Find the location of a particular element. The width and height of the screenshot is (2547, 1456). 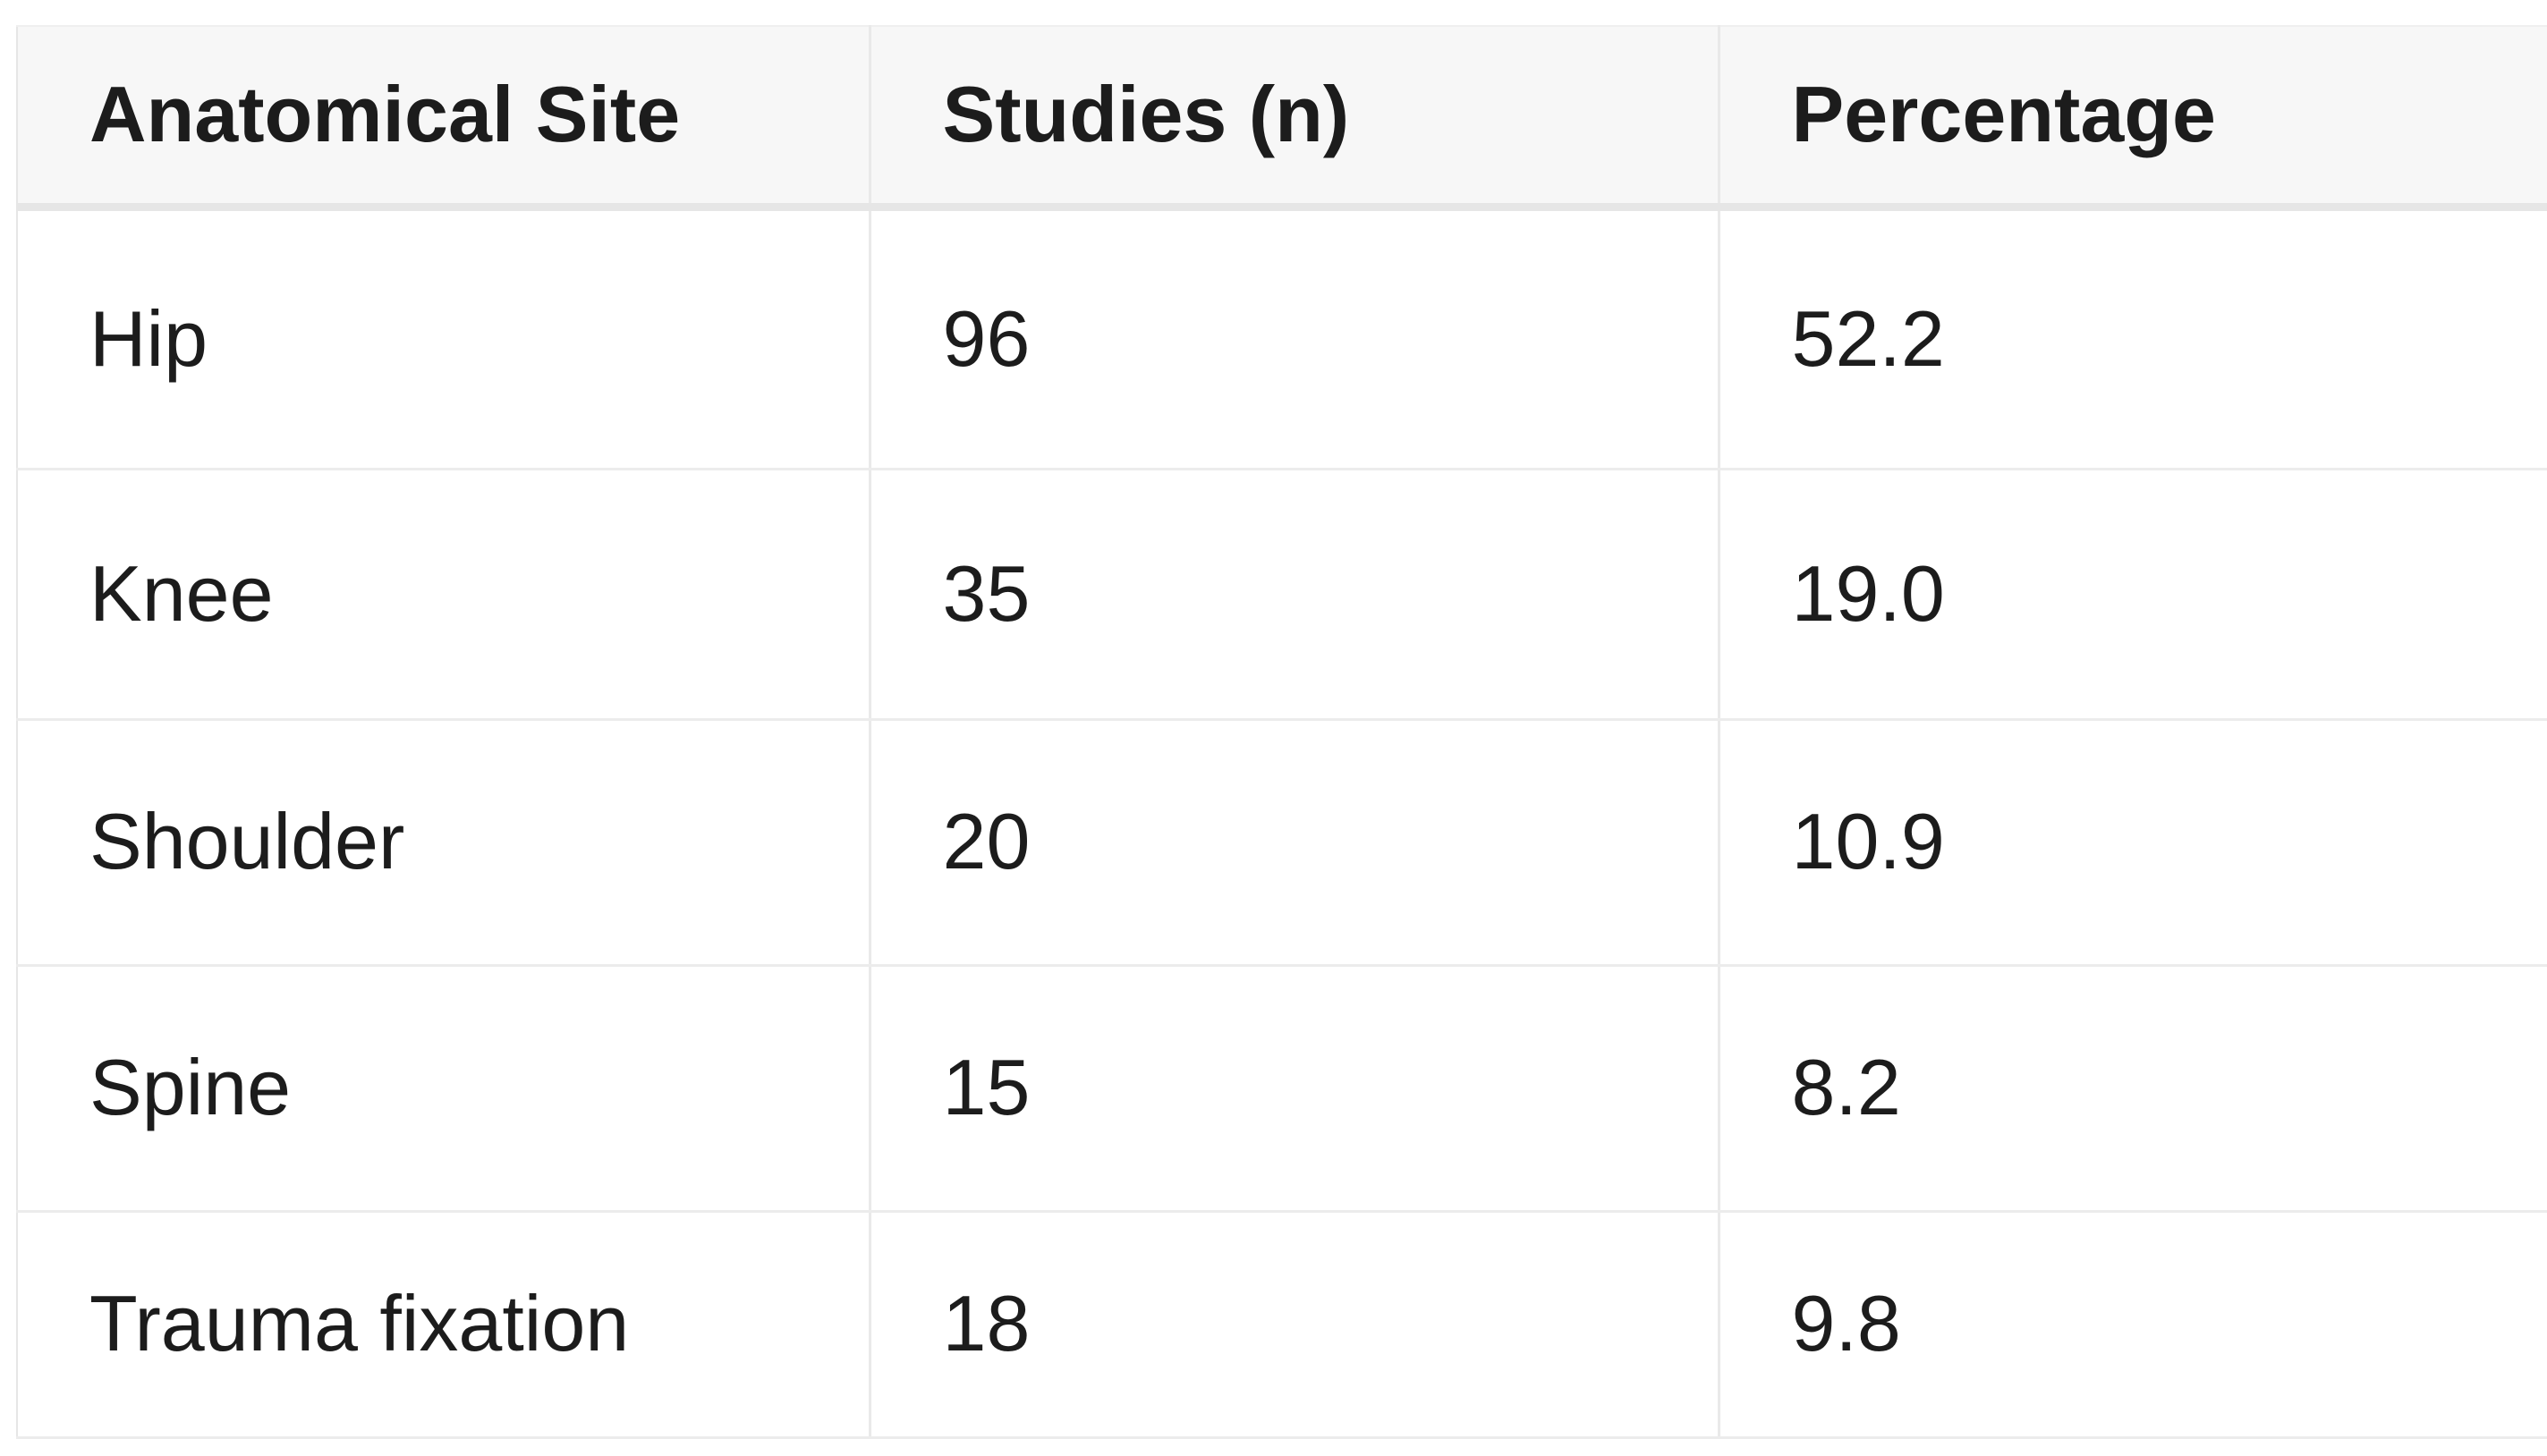

cell-percentage: 8.2 is located at coordinates (2133, 1089).